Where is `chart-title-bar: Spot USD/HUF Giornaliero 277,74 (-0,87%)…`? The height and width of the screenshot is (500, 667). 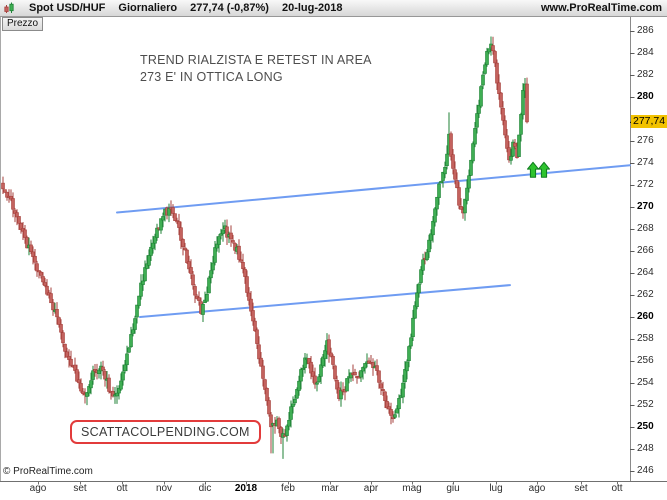 chart-title-bar: Spot USD/HUF Giornaliero 277,74 (-0,87%)… is located at coordinates (333, 8).